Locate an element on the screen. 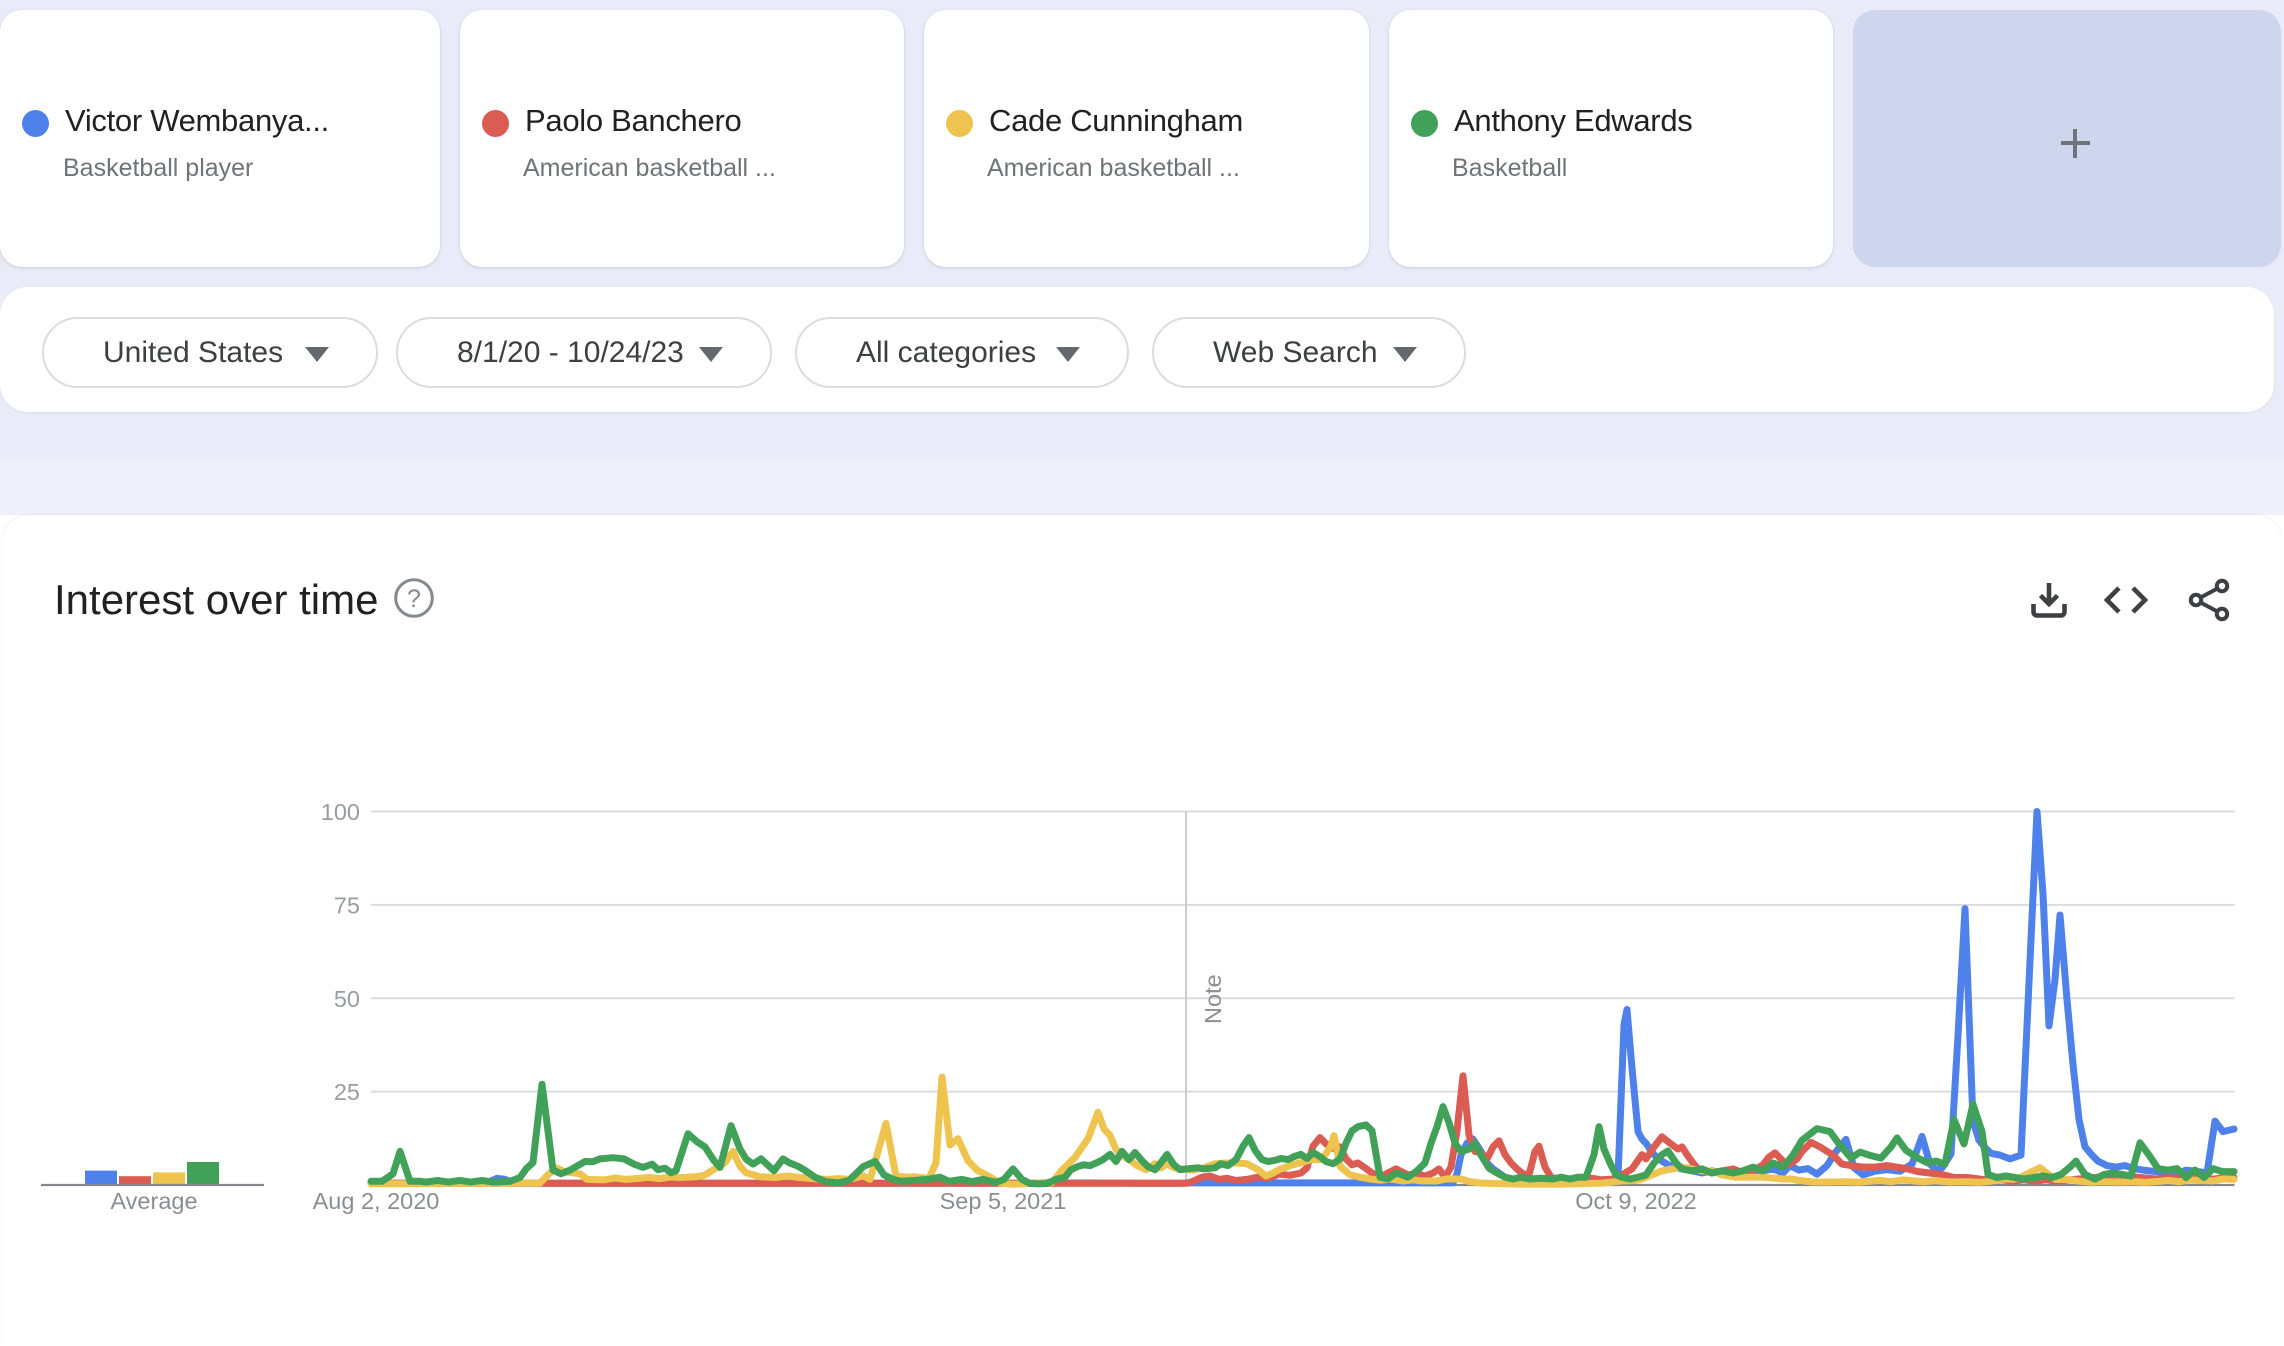  svg-text: Average is located at coordinates (153, 1201).